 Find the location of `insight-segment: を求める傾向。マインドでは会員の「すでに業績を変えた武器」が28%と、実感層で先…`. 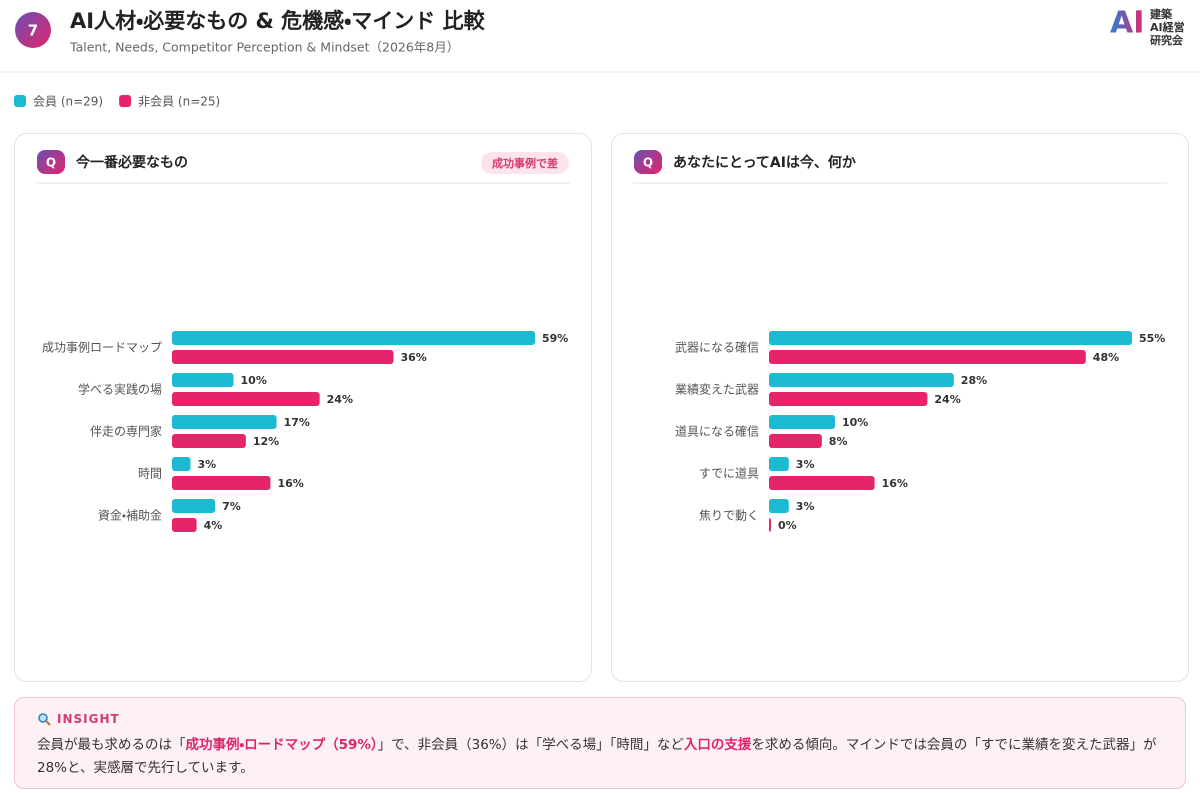

insight-segment: を求める傾向。マインドでは会員の「すでに業績を変えた武器」が28%と、実感層で先… is located at coordinates (597, 756).